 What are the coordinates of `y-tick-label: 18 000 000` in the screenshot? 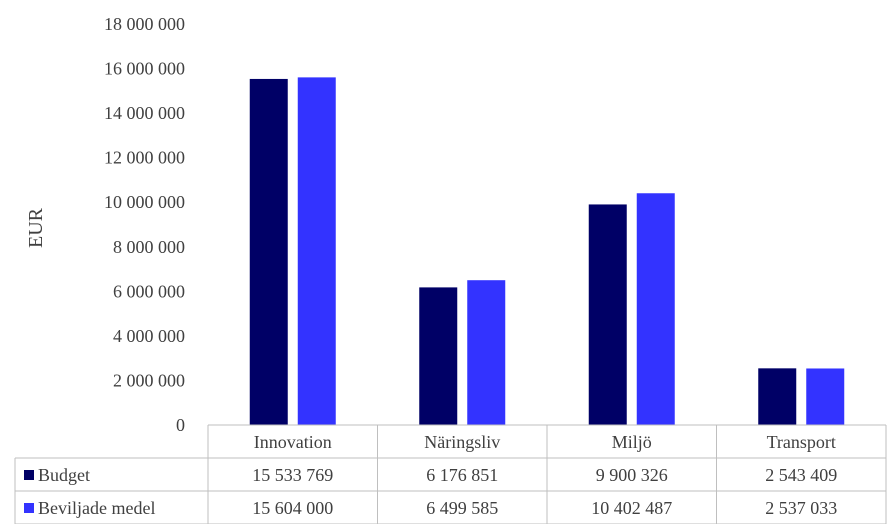 It's located at (144, 24).